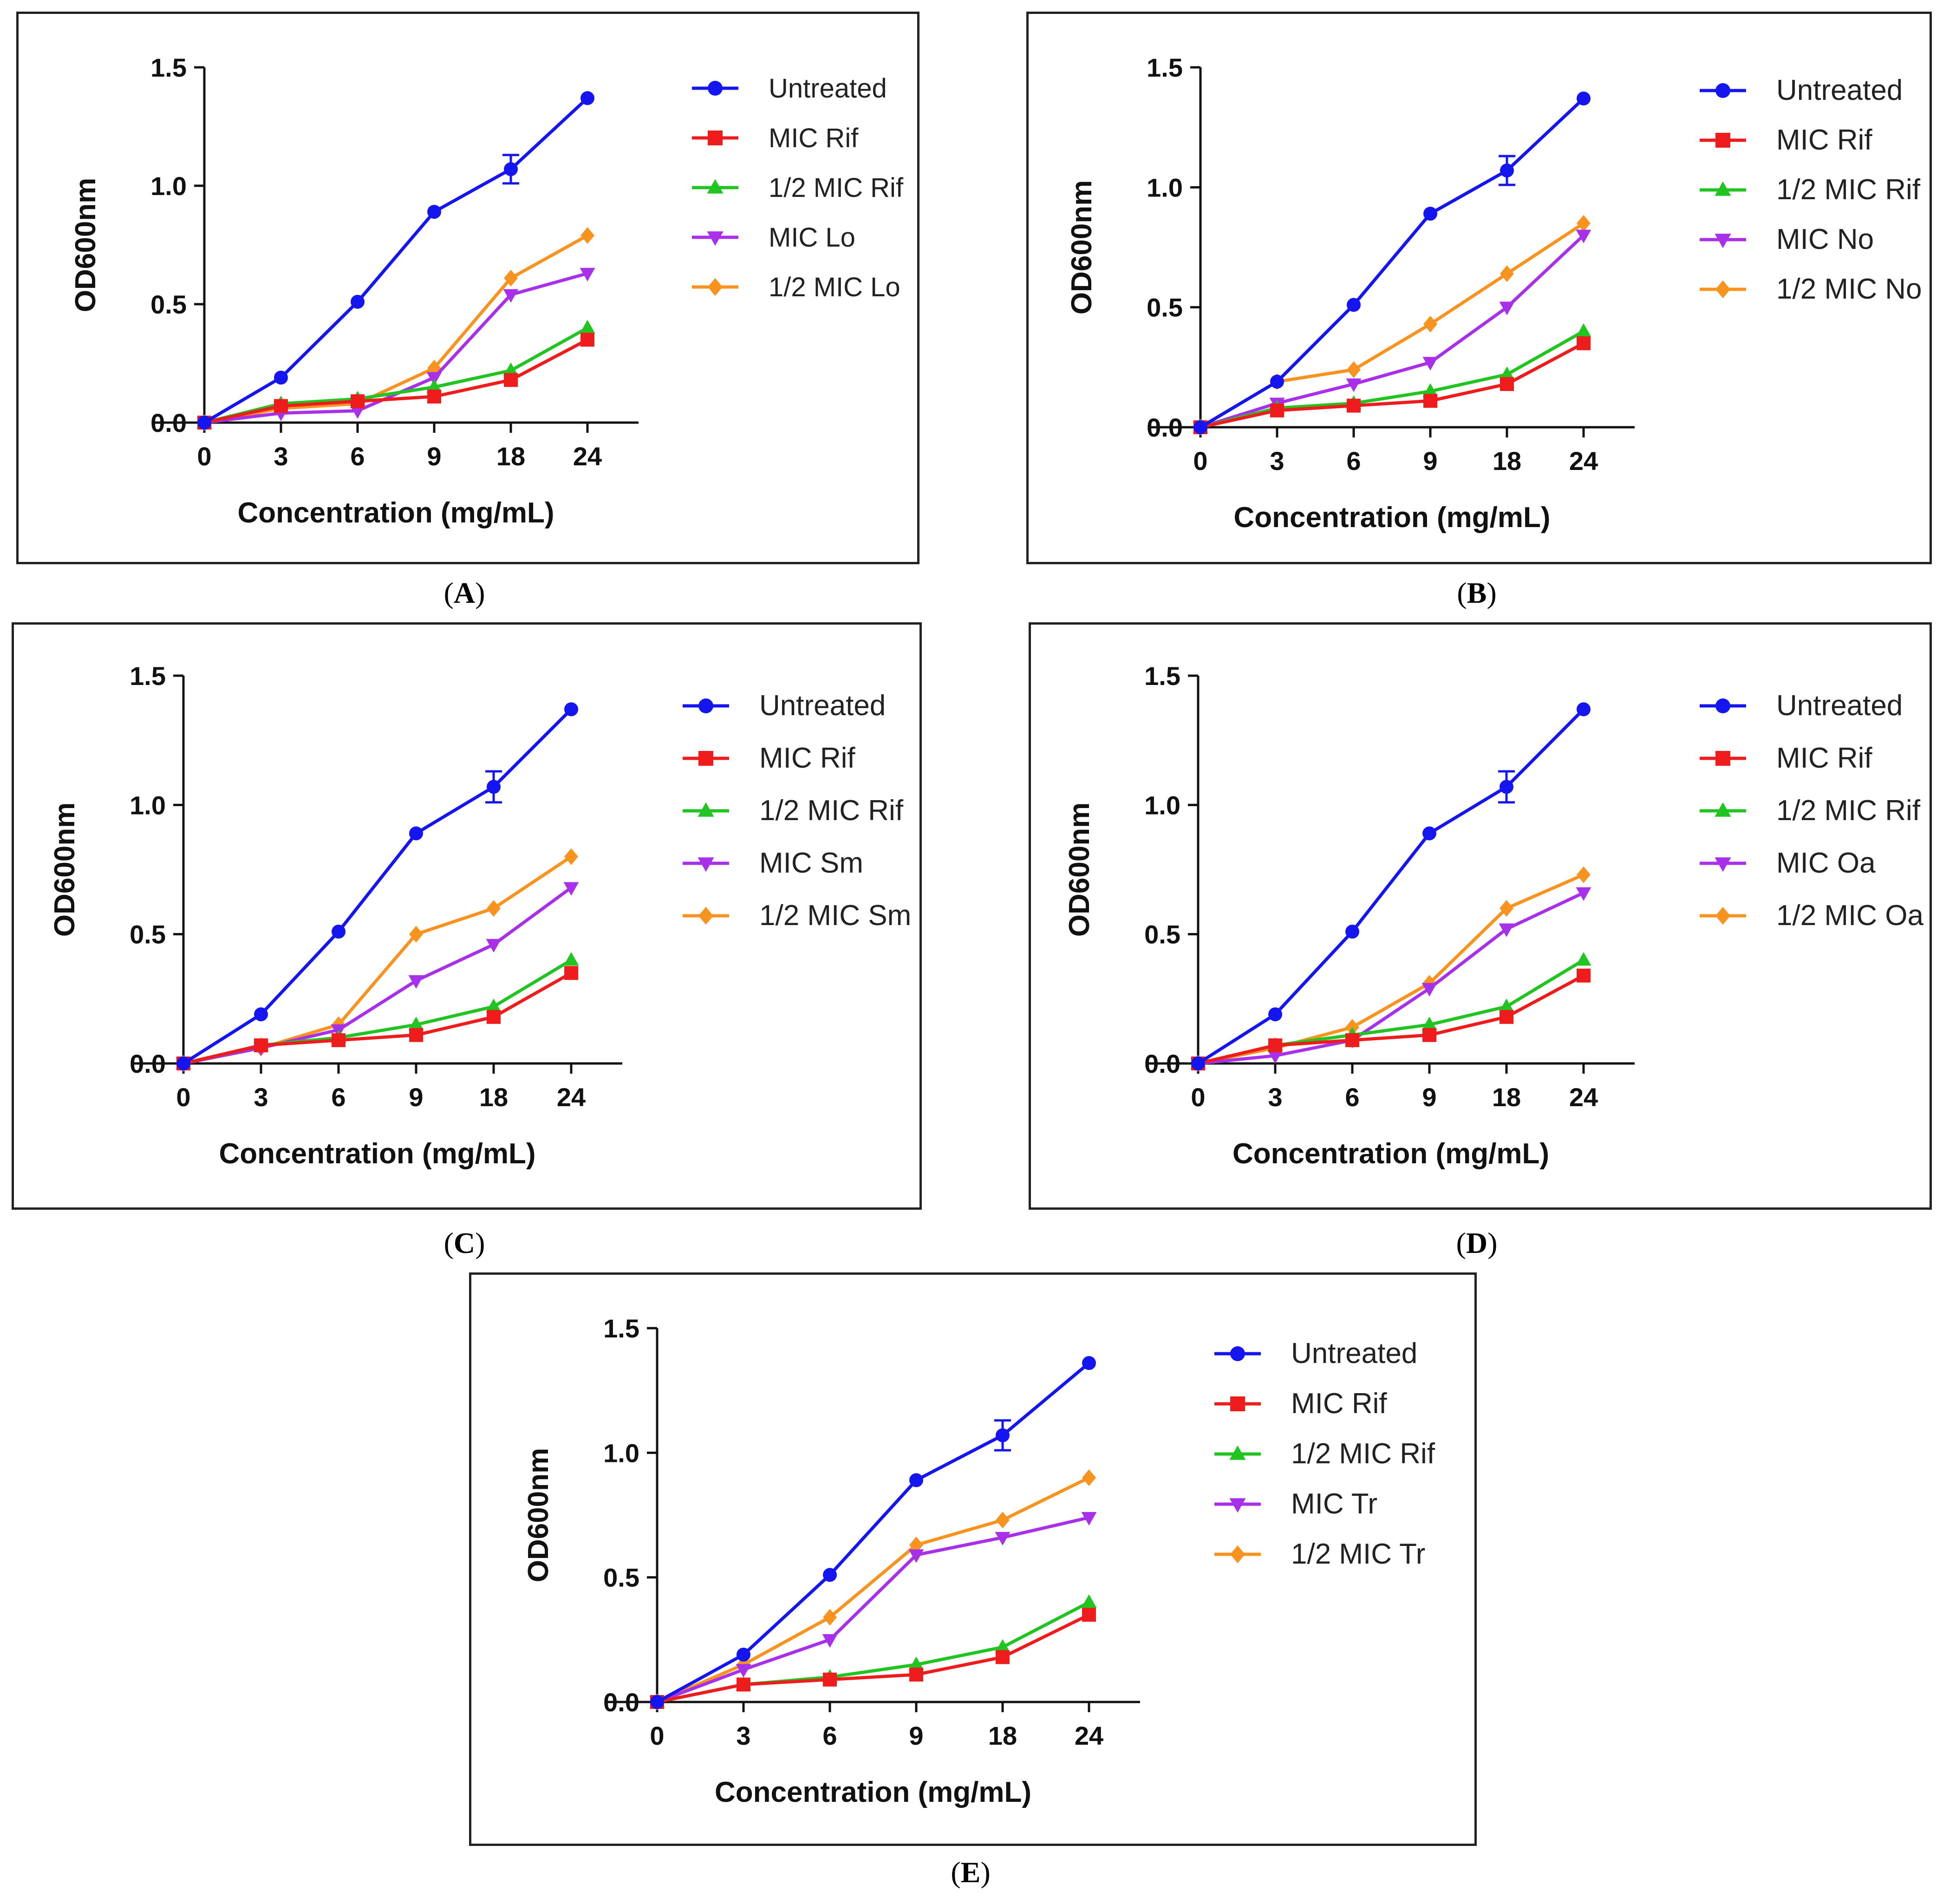  I want to click on y-axis-label: OD600nm, so click(1082, 247).